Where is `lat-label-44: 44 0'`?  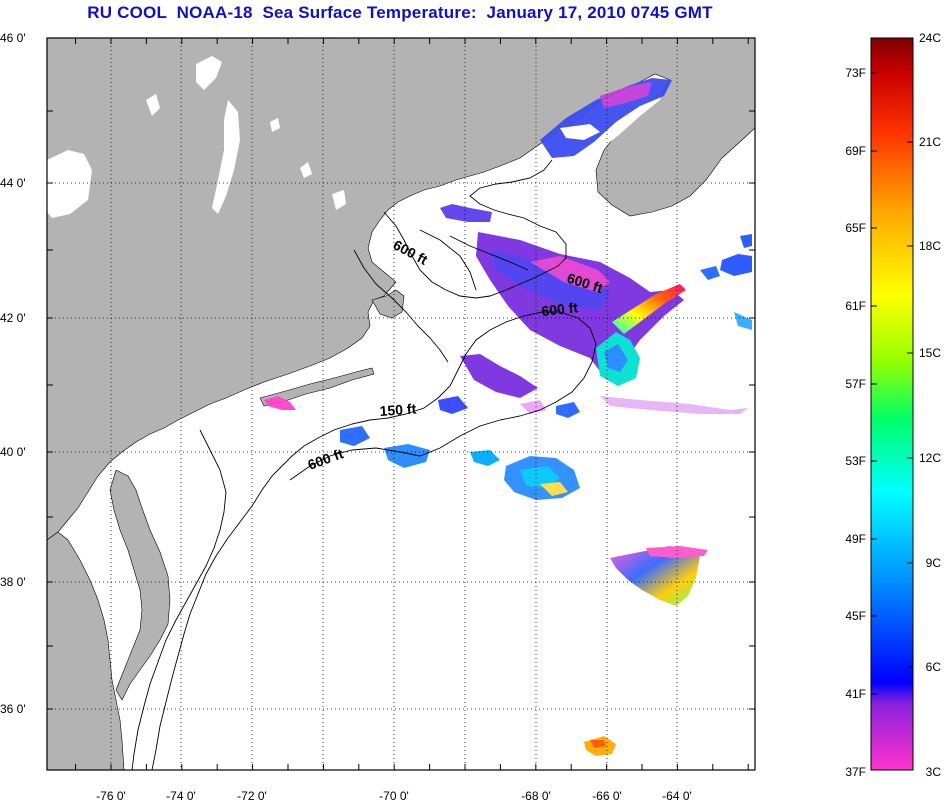
lat-label-44: 44 0' is located at coordinates (13, 183).